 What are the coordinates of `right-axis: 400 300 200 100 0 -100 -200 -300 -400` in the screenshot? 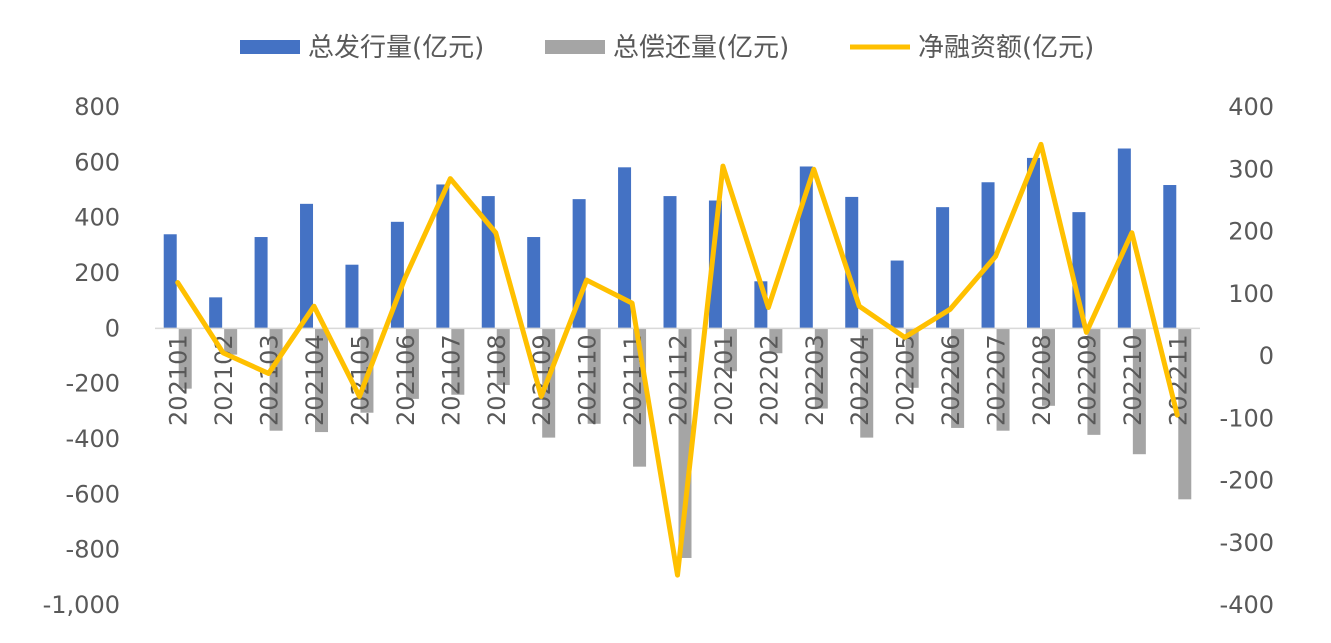 It's located at (1247, 356).